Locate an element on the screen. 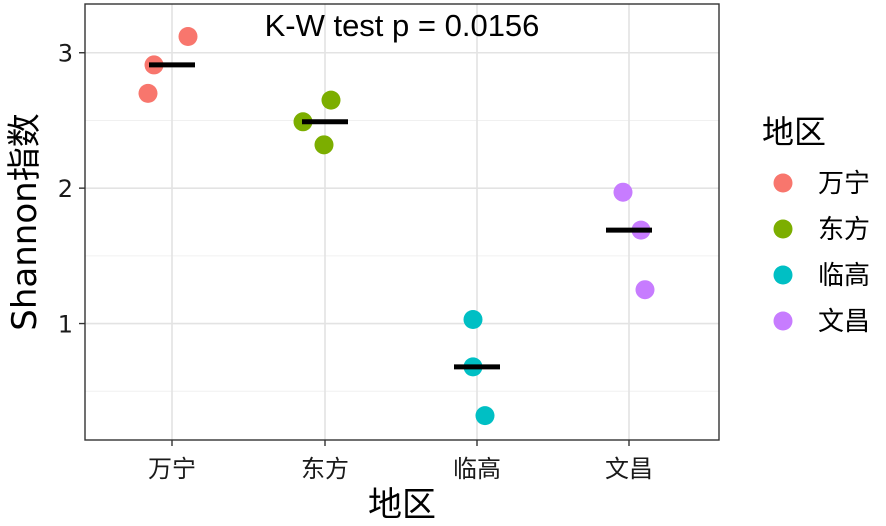 Image resolution: width=886 pixels, height=526 pixels. x-tick-label: 临高 is located at coordinates (477, 469).